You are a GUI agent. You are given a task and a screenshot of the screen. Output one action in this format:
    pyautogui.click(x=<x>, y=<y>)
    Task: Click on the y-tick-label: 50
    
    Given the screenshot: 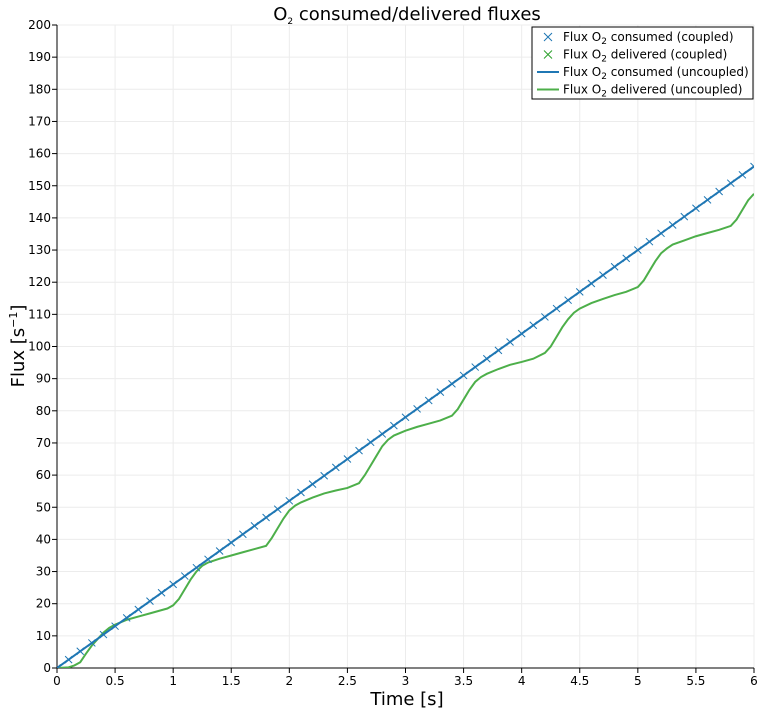 What is the action you would take?
    pyautogui.click(x=43, y=507)
    